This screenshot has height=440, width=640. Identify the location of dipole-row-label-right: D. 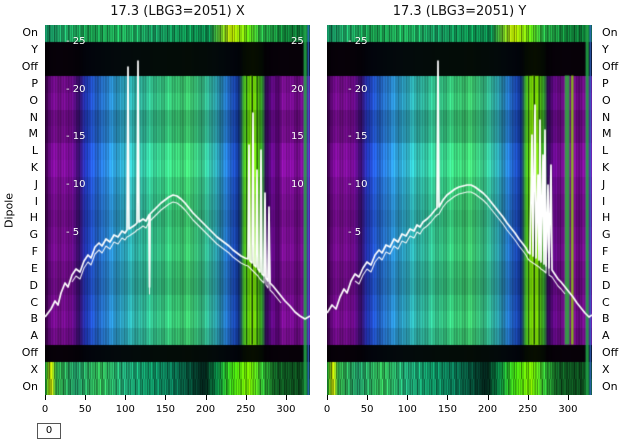
(606, 285).